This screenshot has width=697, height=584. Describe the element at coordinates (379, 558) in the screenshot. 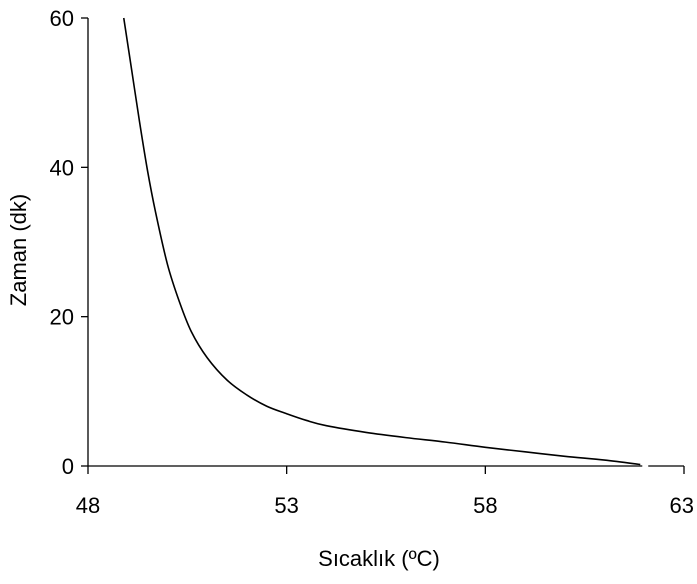

I see `x-axis-title: Sıcaklık (ºC)` at that location.